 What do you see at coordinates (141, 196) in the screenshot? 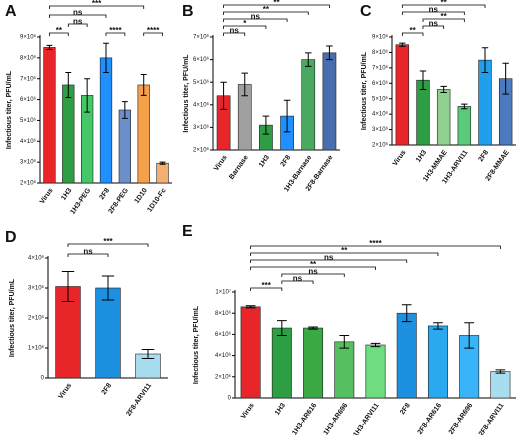
I see `x-tick-label: 1D10` at bounding box center [141, 196].